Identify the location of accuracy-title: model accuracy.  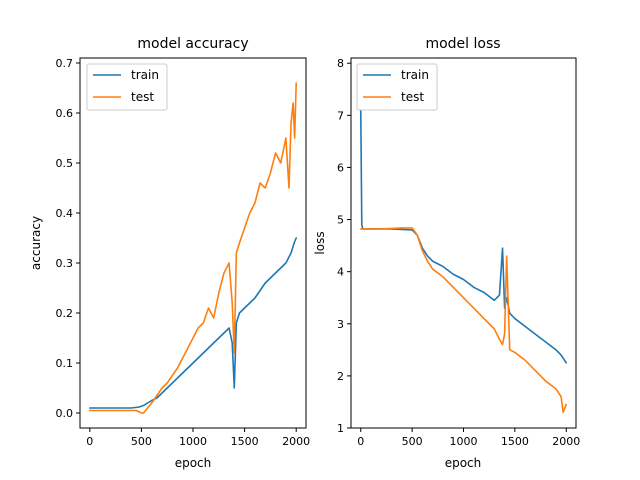
(192, 44).